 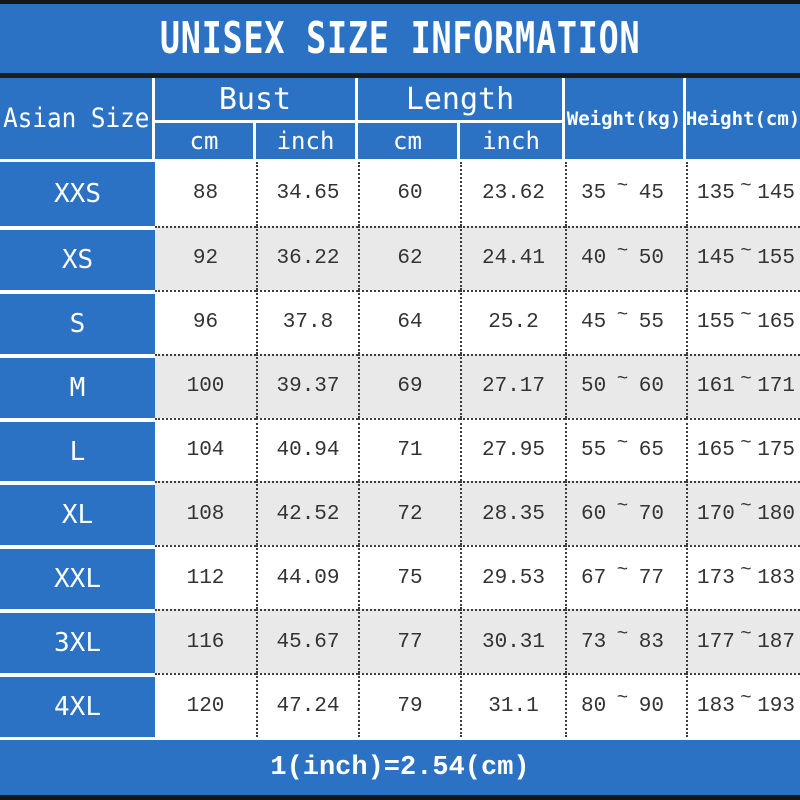 I want to click on bust-inch-value: 40.94, so click(x=307, y=449).